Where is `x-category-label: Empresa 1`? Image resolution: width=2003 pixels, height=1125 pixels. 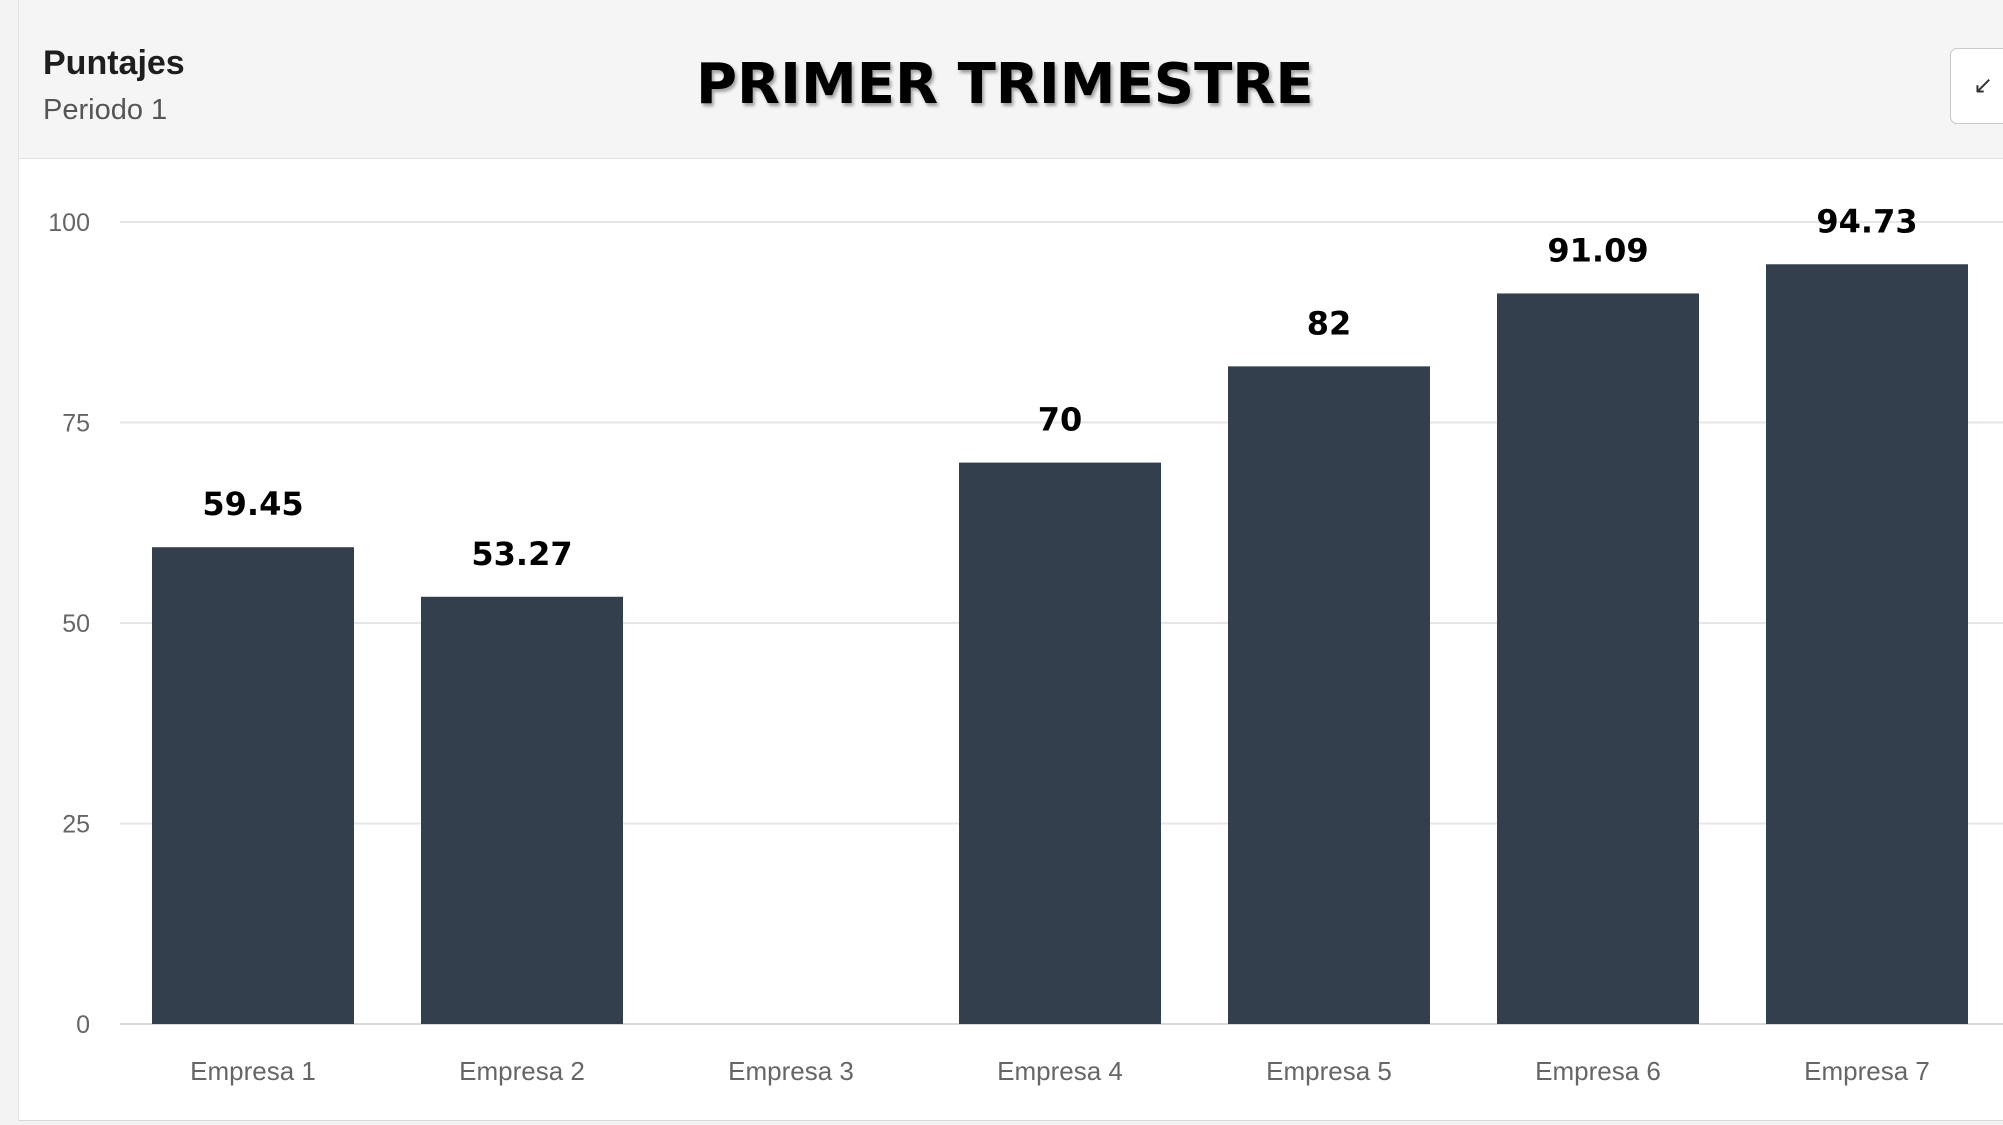
x-category-label: Empresa 1 is located at coordinates (253, 1071).